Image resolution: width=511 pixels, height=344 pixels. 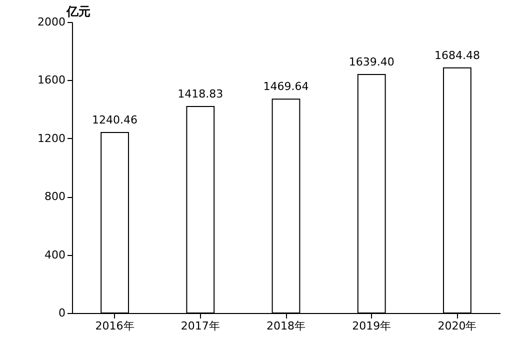 What do you see at coordinates (114, 326) in the screenshot?
I see `x-tick-label: 2016年` at bounding box center [114, 326].